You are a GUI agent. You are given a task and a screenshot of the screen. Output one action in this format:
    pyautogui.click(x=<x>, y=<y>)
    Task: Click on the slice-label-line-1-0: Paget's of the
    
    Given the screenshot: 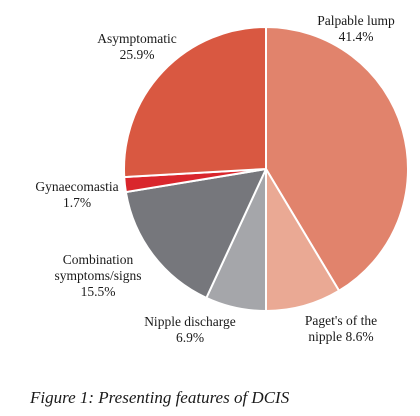 What is the action you would take?
    pyautogui.click(x=341, y=320)
    